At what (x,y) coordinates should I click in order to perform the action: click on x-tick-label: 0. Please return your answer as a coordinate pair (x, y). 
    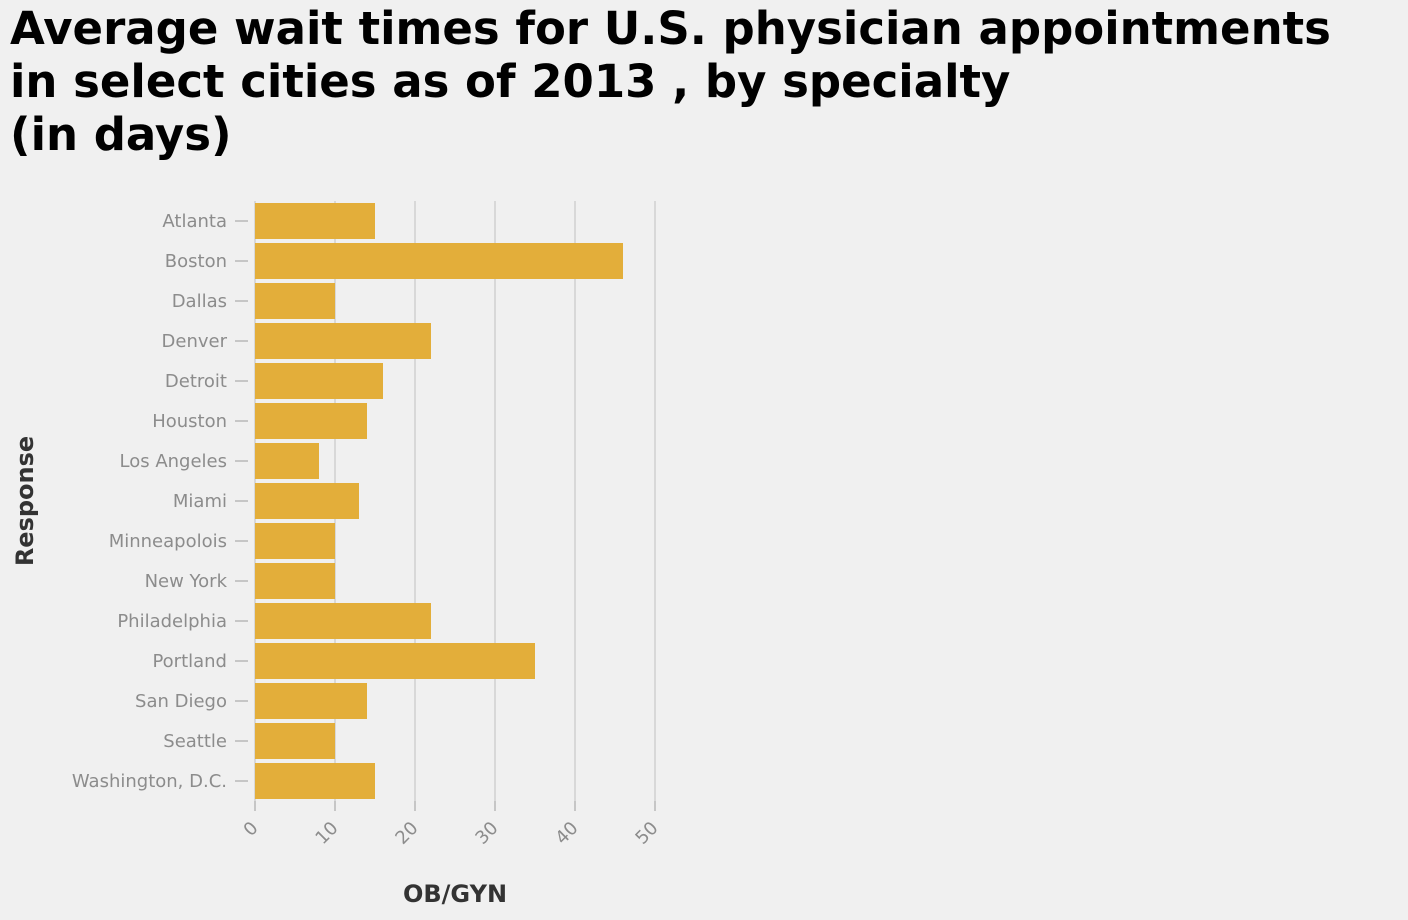
    Looking at the image, I should click on (251, 829).